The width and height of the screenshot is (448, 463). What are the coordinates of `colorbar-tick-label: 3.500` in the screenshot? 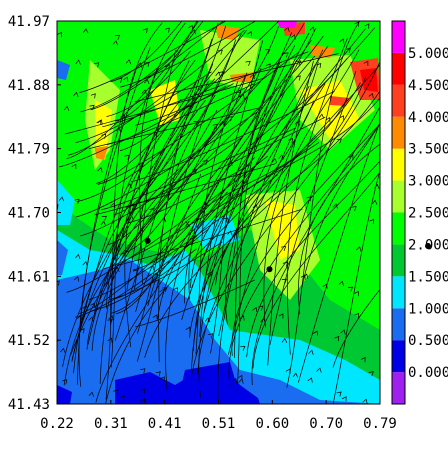 It's located at (428, 150).